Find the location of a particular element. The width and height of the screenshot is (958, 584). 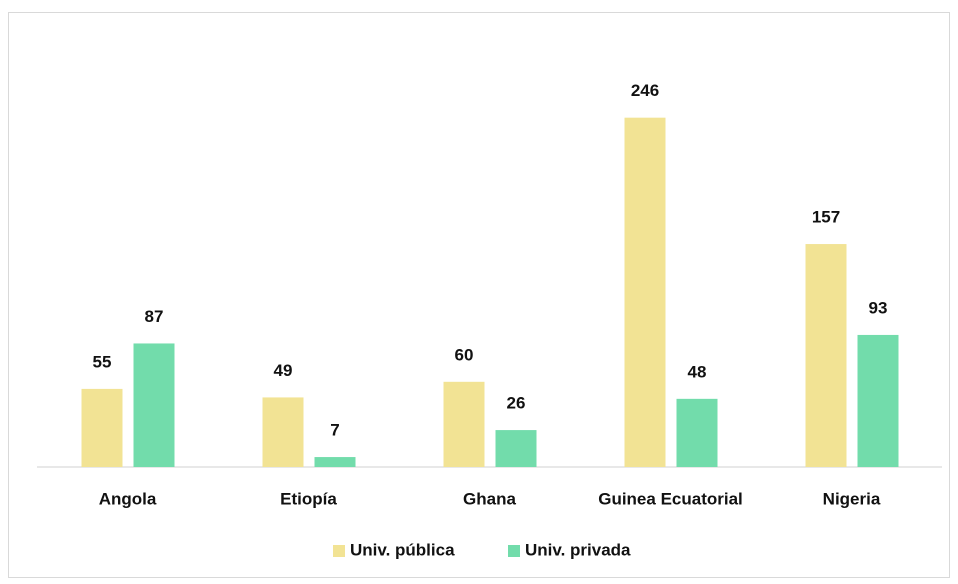

data-label: 49 is located at coordinates (283, 370).